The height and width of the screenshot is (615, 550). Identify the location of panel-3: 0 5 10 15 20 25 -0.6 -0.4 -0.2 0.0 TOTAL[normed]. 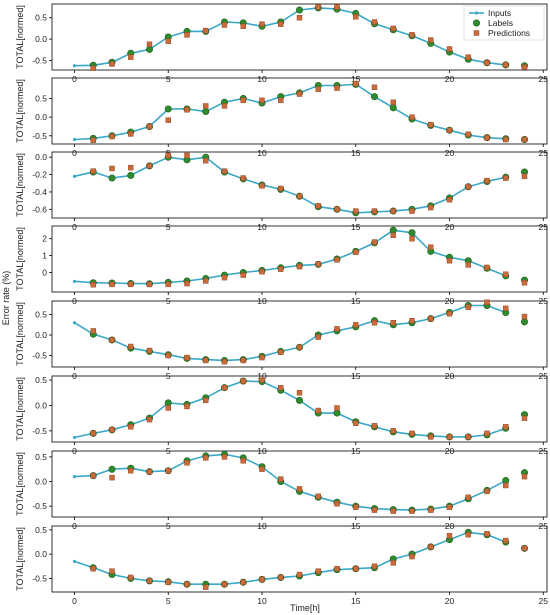
(282, 191).